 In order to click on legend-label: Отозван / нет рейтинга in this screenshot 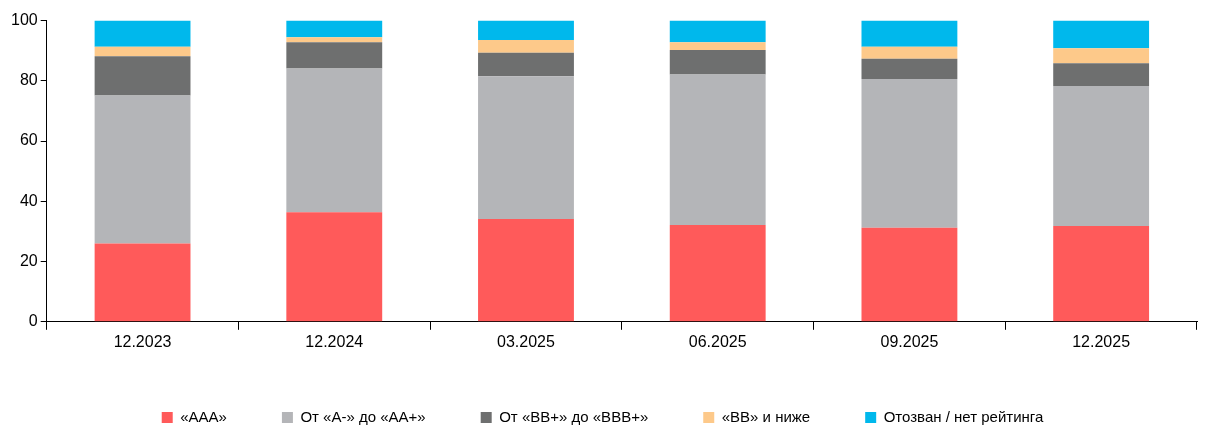, I will do `click(963, 416)`.